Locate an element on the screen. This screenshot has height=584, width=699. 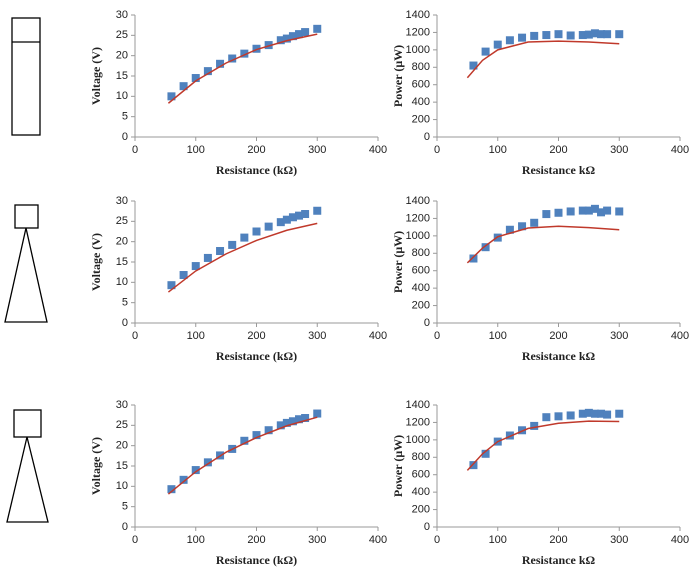
icon-head is located at coordinates (27, 423).